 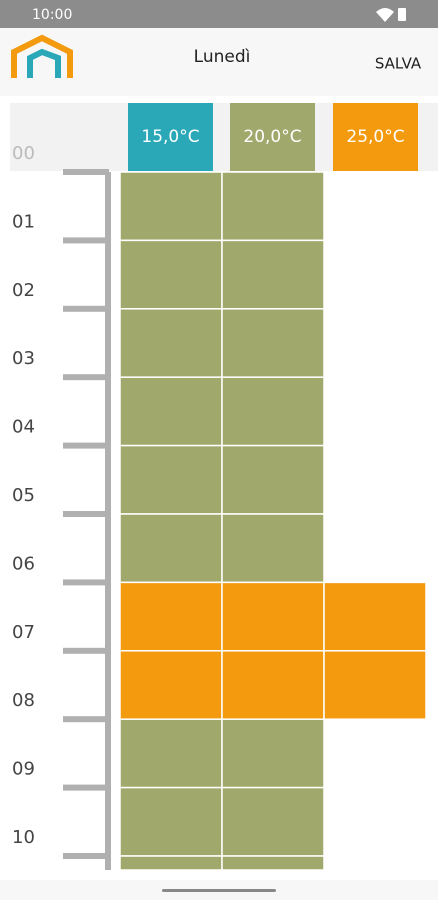 What do you see at coordinates (23, 221) in the screenshot?
I see `hour-label: 01` at bounding box center [23, 221].